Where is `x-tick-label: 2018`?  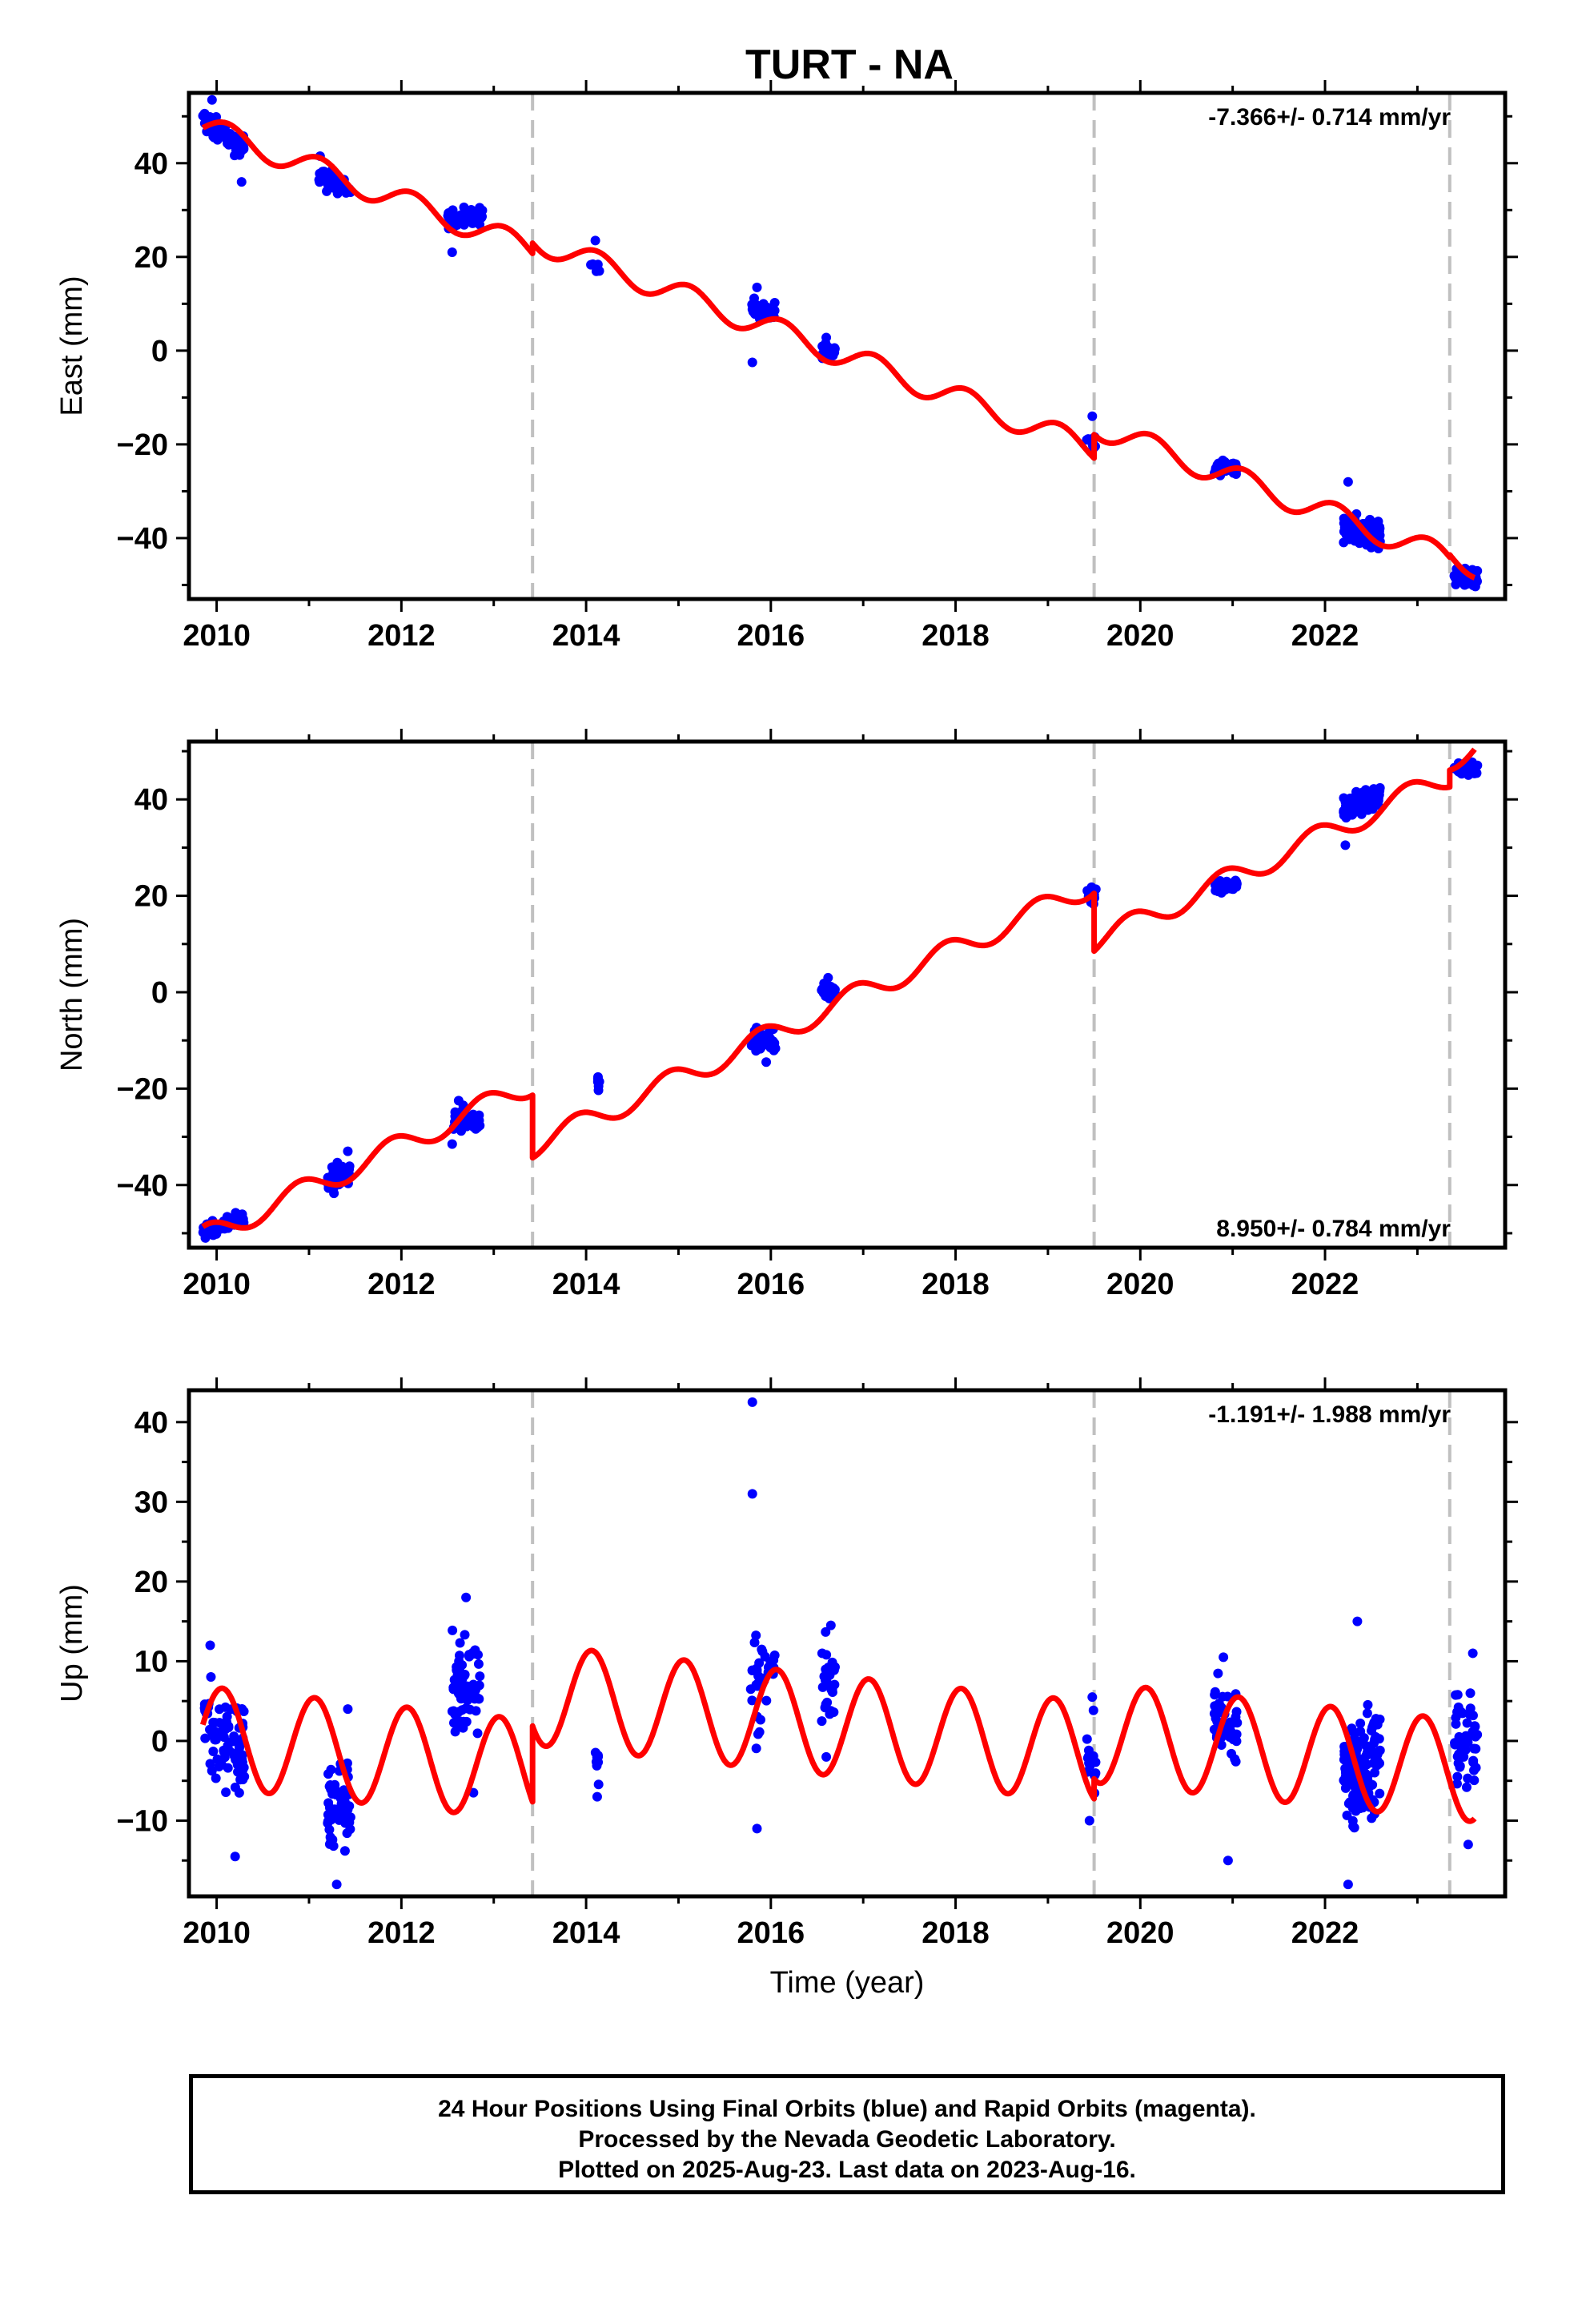
x-tick-label: 2018 is located at coordinates (956, 1284).